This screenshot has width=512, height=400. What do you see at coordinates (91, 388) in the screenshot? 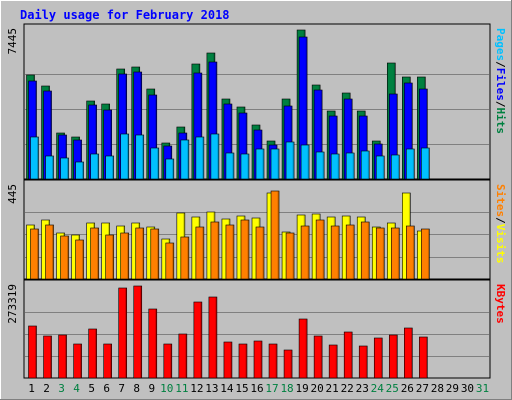
I see `x-tick-label-day-5: 5` at bounding box center [91, 388].